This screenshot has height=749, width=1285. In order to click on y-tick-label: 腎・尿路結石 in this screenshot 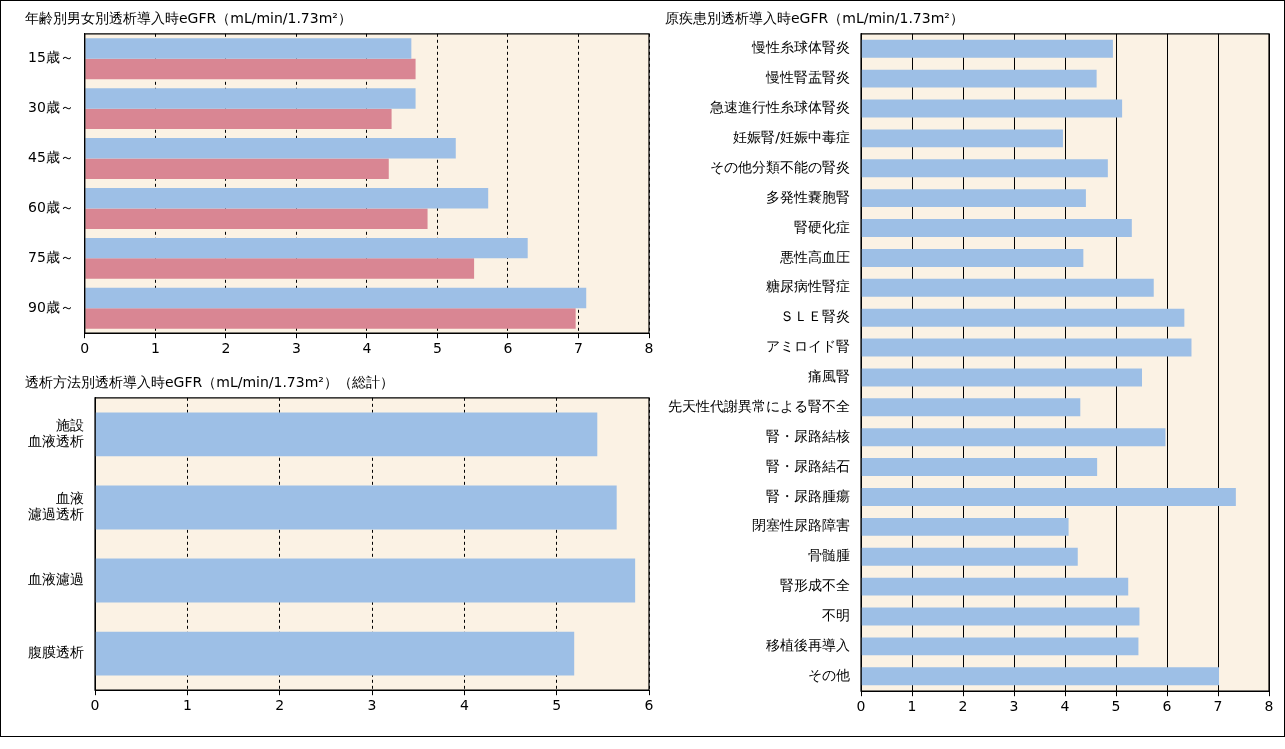, I will do `click(808, 465)`.